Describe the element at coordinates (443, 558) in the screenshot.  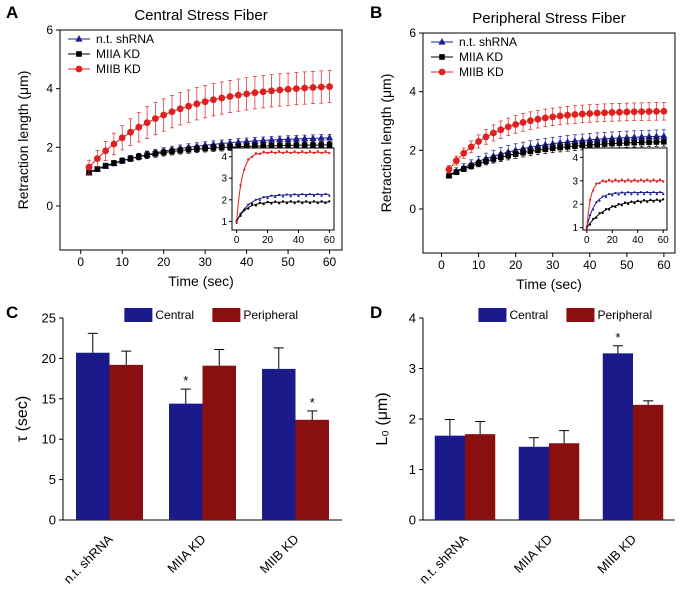
I see `category-label-n-t-shrna: n.t. shRNA` at that location.